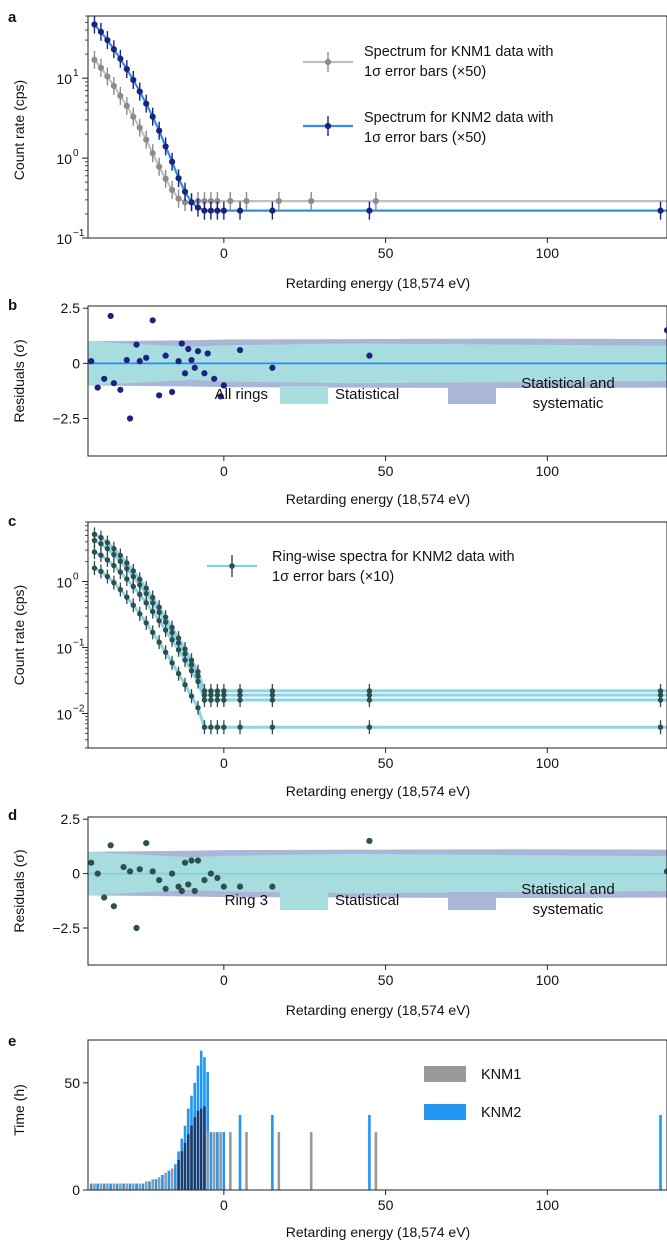 The height and width of the screenshot is (1245, 667). Describe the element at coordinates (304, 395) in the screenshot. I see `legend-statistical-swatch` at that location.